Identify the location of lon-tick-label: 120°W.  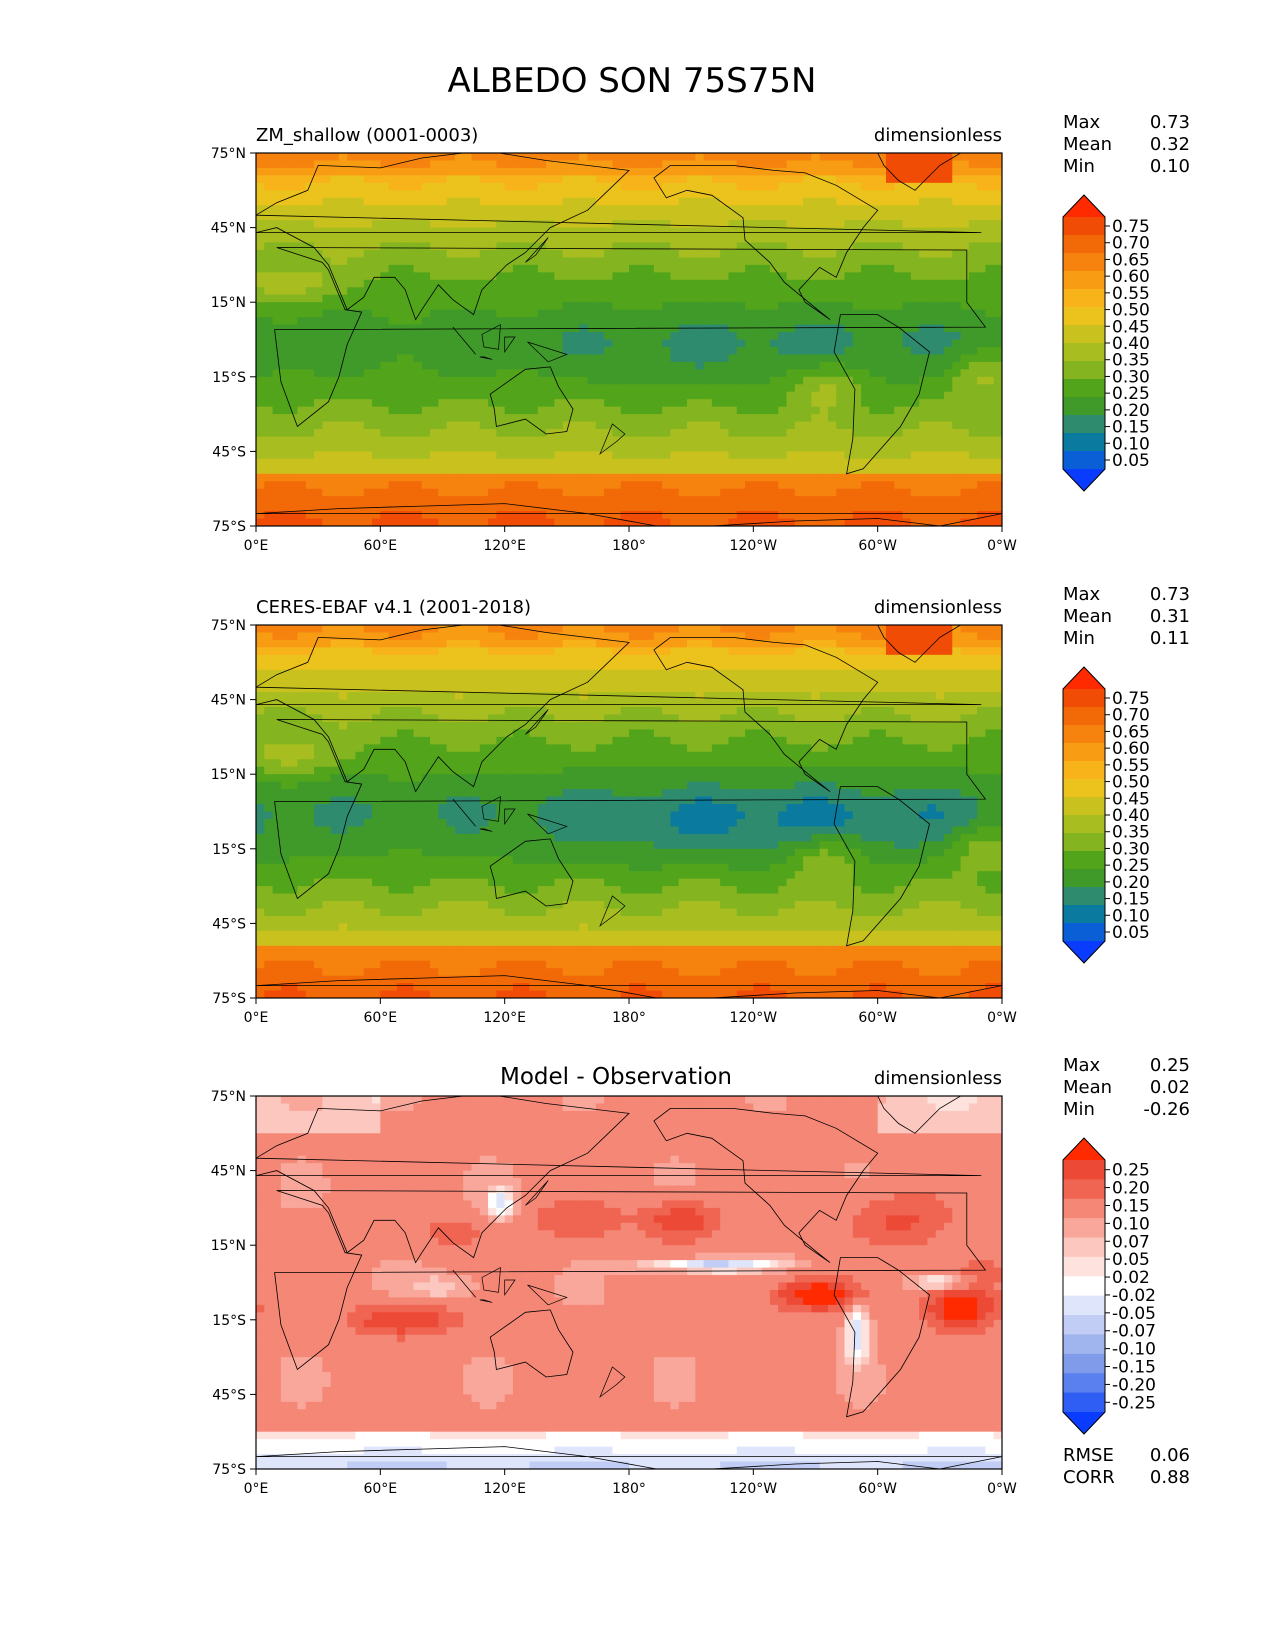
(754, 546).